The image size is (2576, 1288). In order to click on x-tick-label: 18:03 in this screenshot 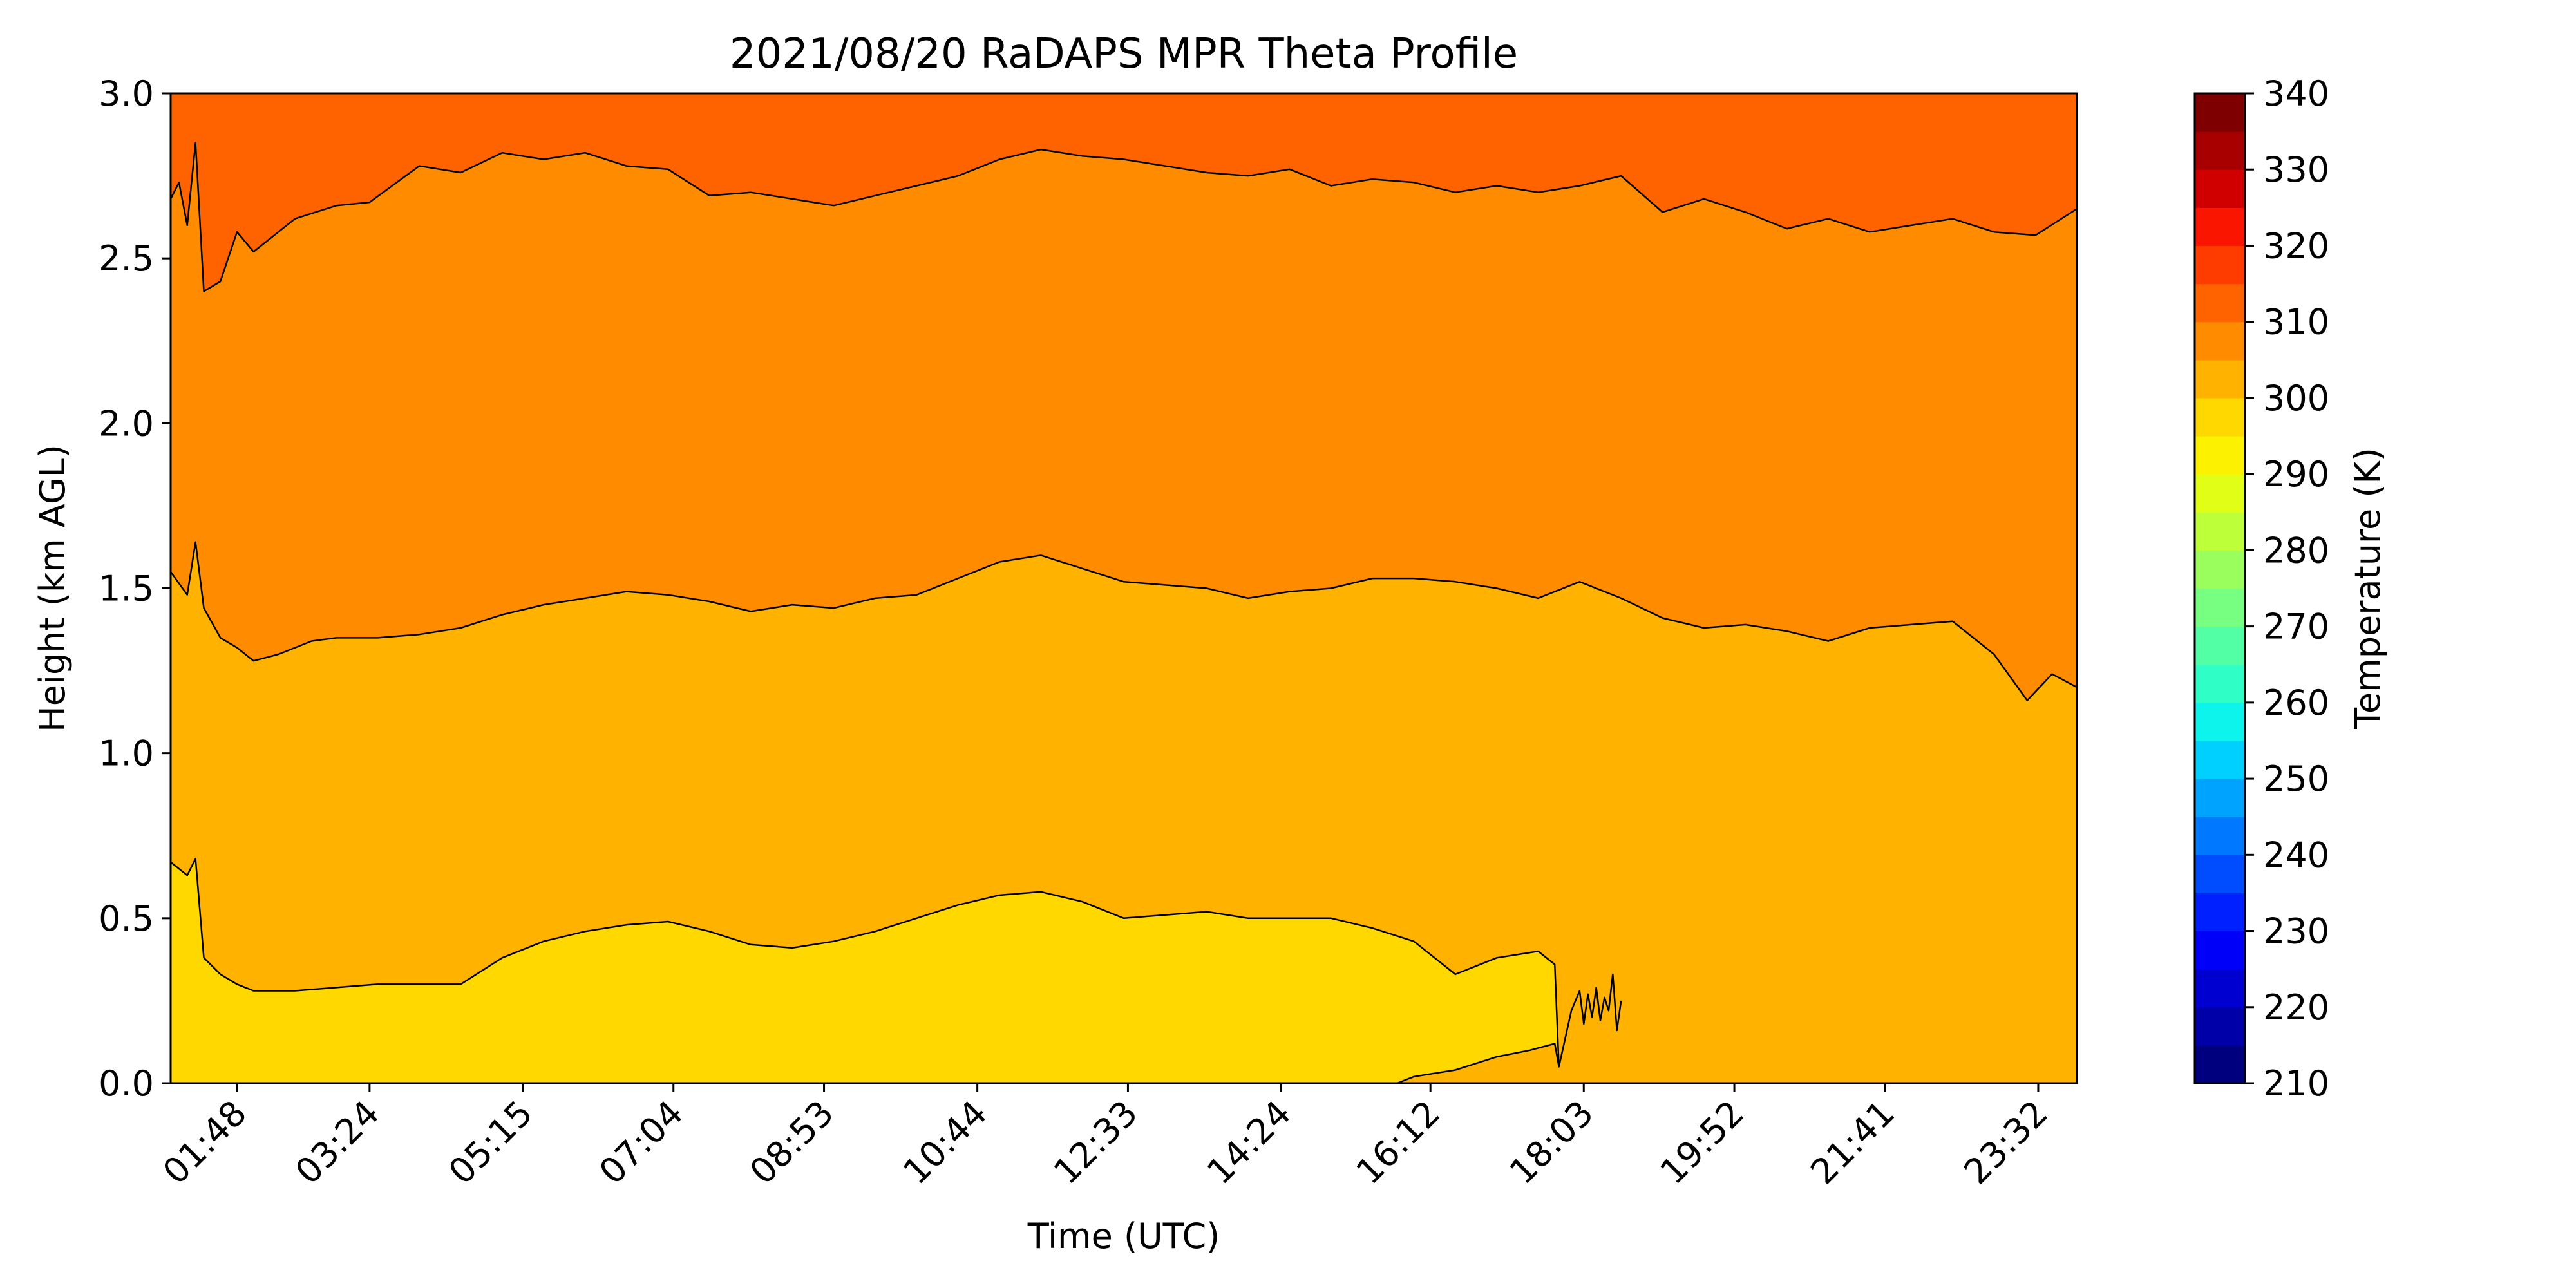, I will do `click(1552, 1143)`.